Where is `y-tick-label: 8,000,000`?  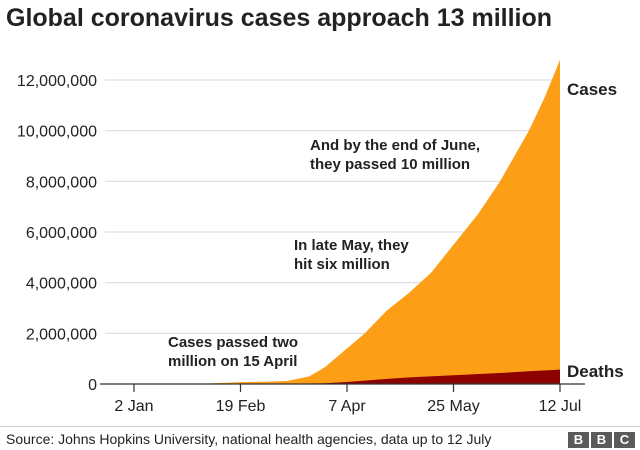 y-tick-label: 8,000,000 is located at coordinates (61, 182).